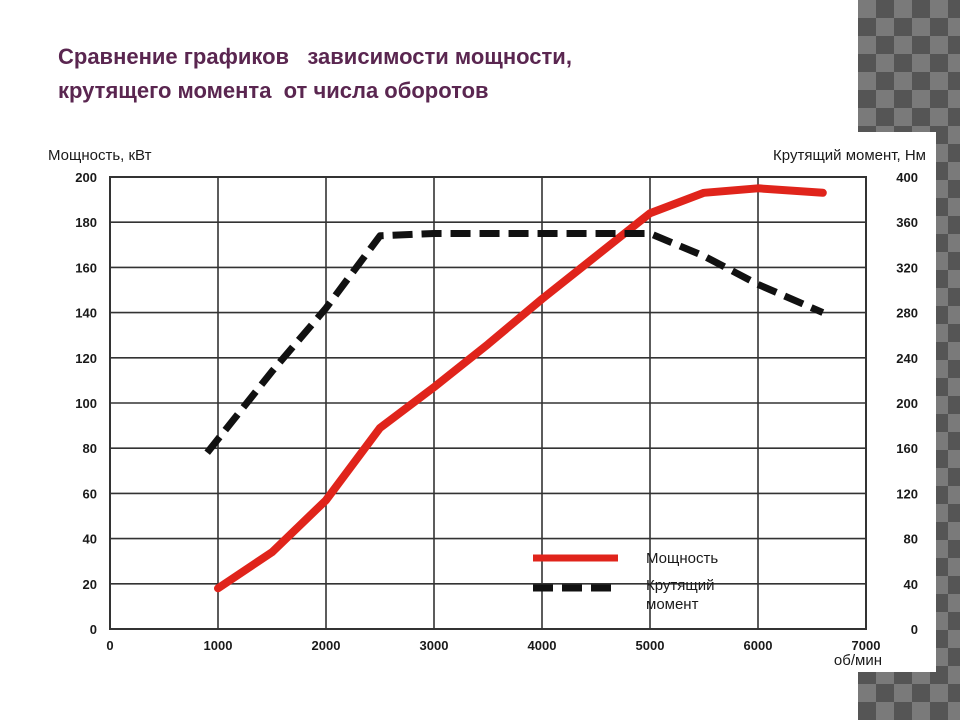 This screenshot has width=960, height=720. What do you see at coordinates (100, 155) in the screenshot?
I see `y-axis-left-label: Мощность, кВт` at bounding box center [100, 155].